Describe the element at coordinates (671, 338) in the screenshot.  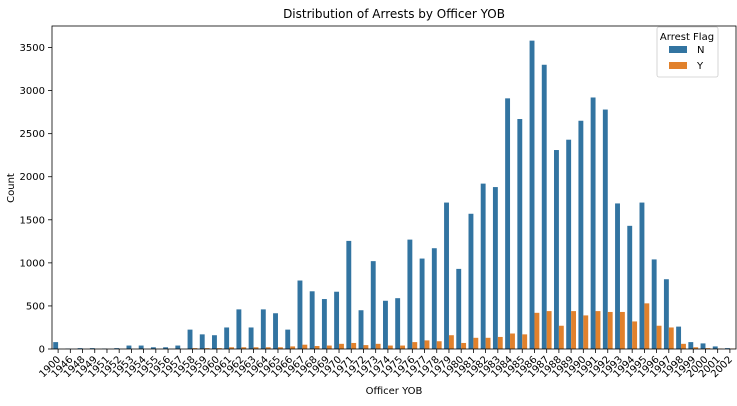
I see `bar-y-1997` at that location.